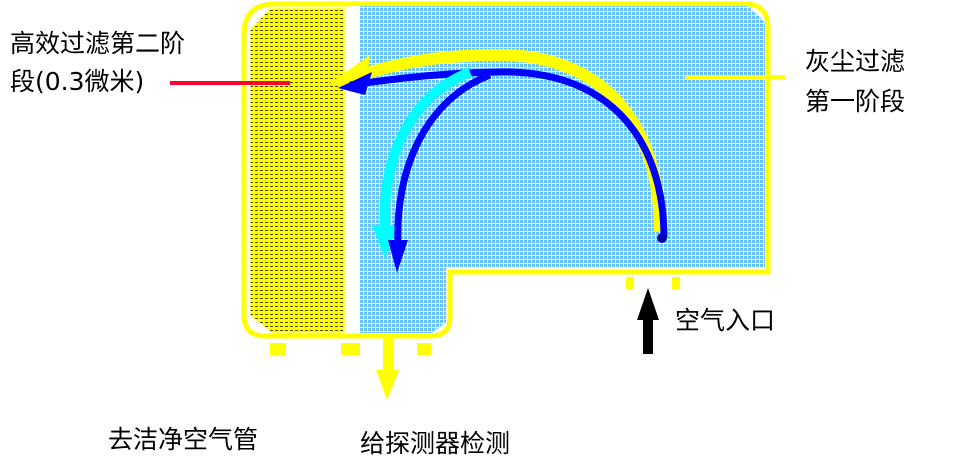 The height and width of the screenshot is (469, 961). I want to click on flow-arc-blue-down, so click(443, 158).